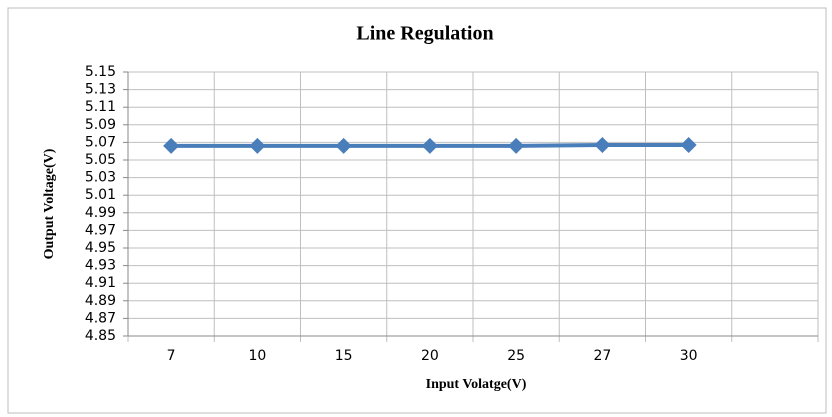 This screenshot has width=832, height=417. What do you see at coordinates (100, 72) in the screenshot?
I see `y-tick-label: 5.15` at bounding box center [100, 72].